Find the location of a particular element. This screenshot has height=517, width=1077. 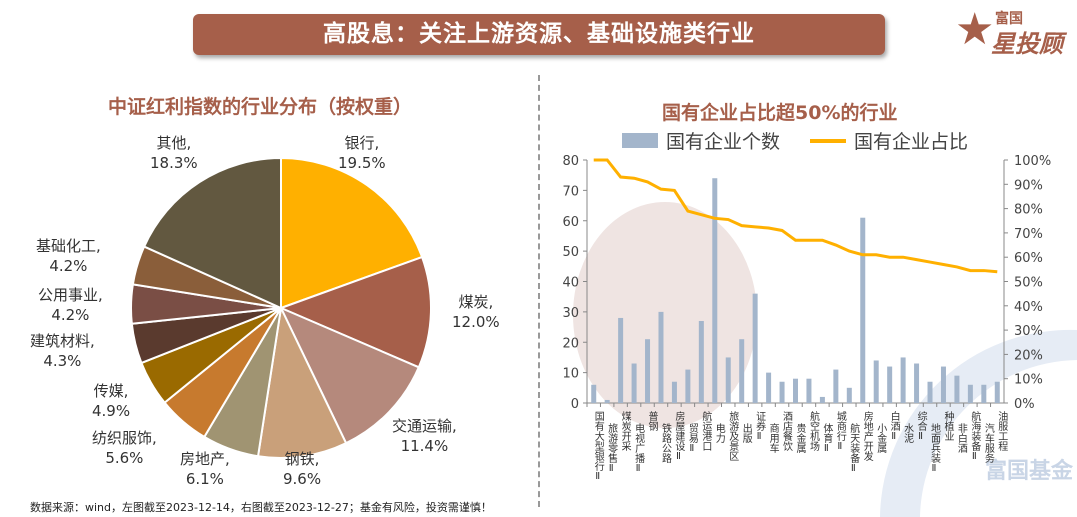

pie-label-value: 12.0% is located at coordinates (476, 322).